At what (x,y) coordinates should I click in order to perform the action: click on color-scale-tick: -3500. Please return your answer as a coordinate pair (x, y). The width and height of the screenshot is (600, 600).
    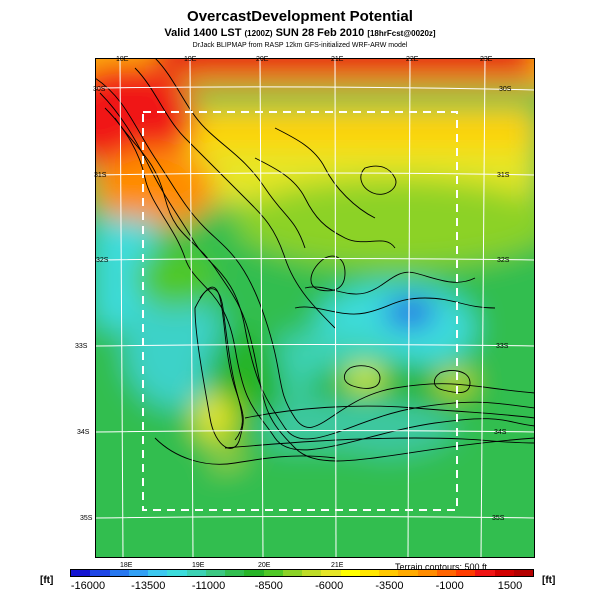
    Looking at the image, I should click on (389, 586).